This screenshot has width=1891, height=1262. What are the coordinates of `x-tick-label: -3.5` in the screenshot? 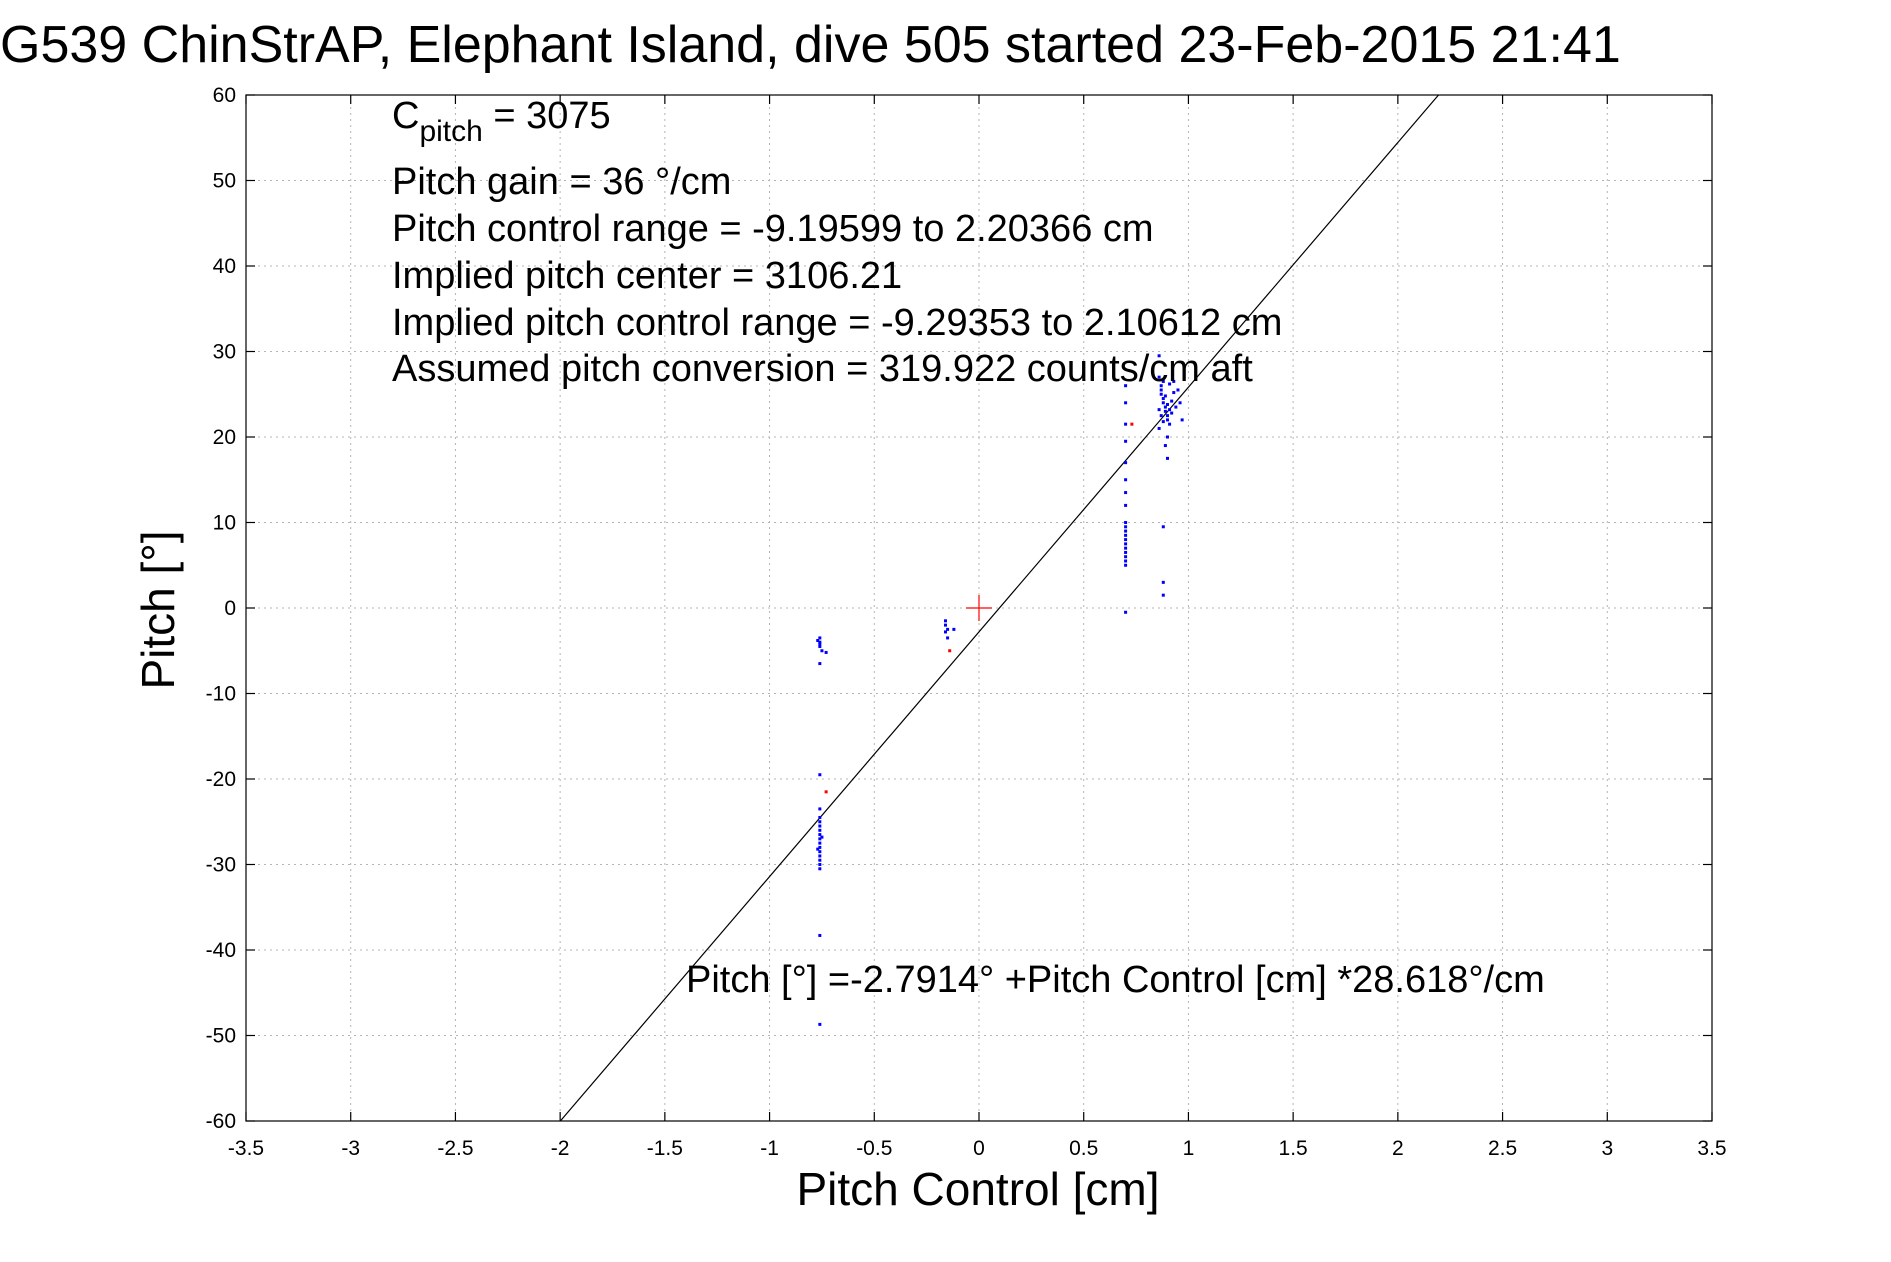 It's located at (246, 1148).